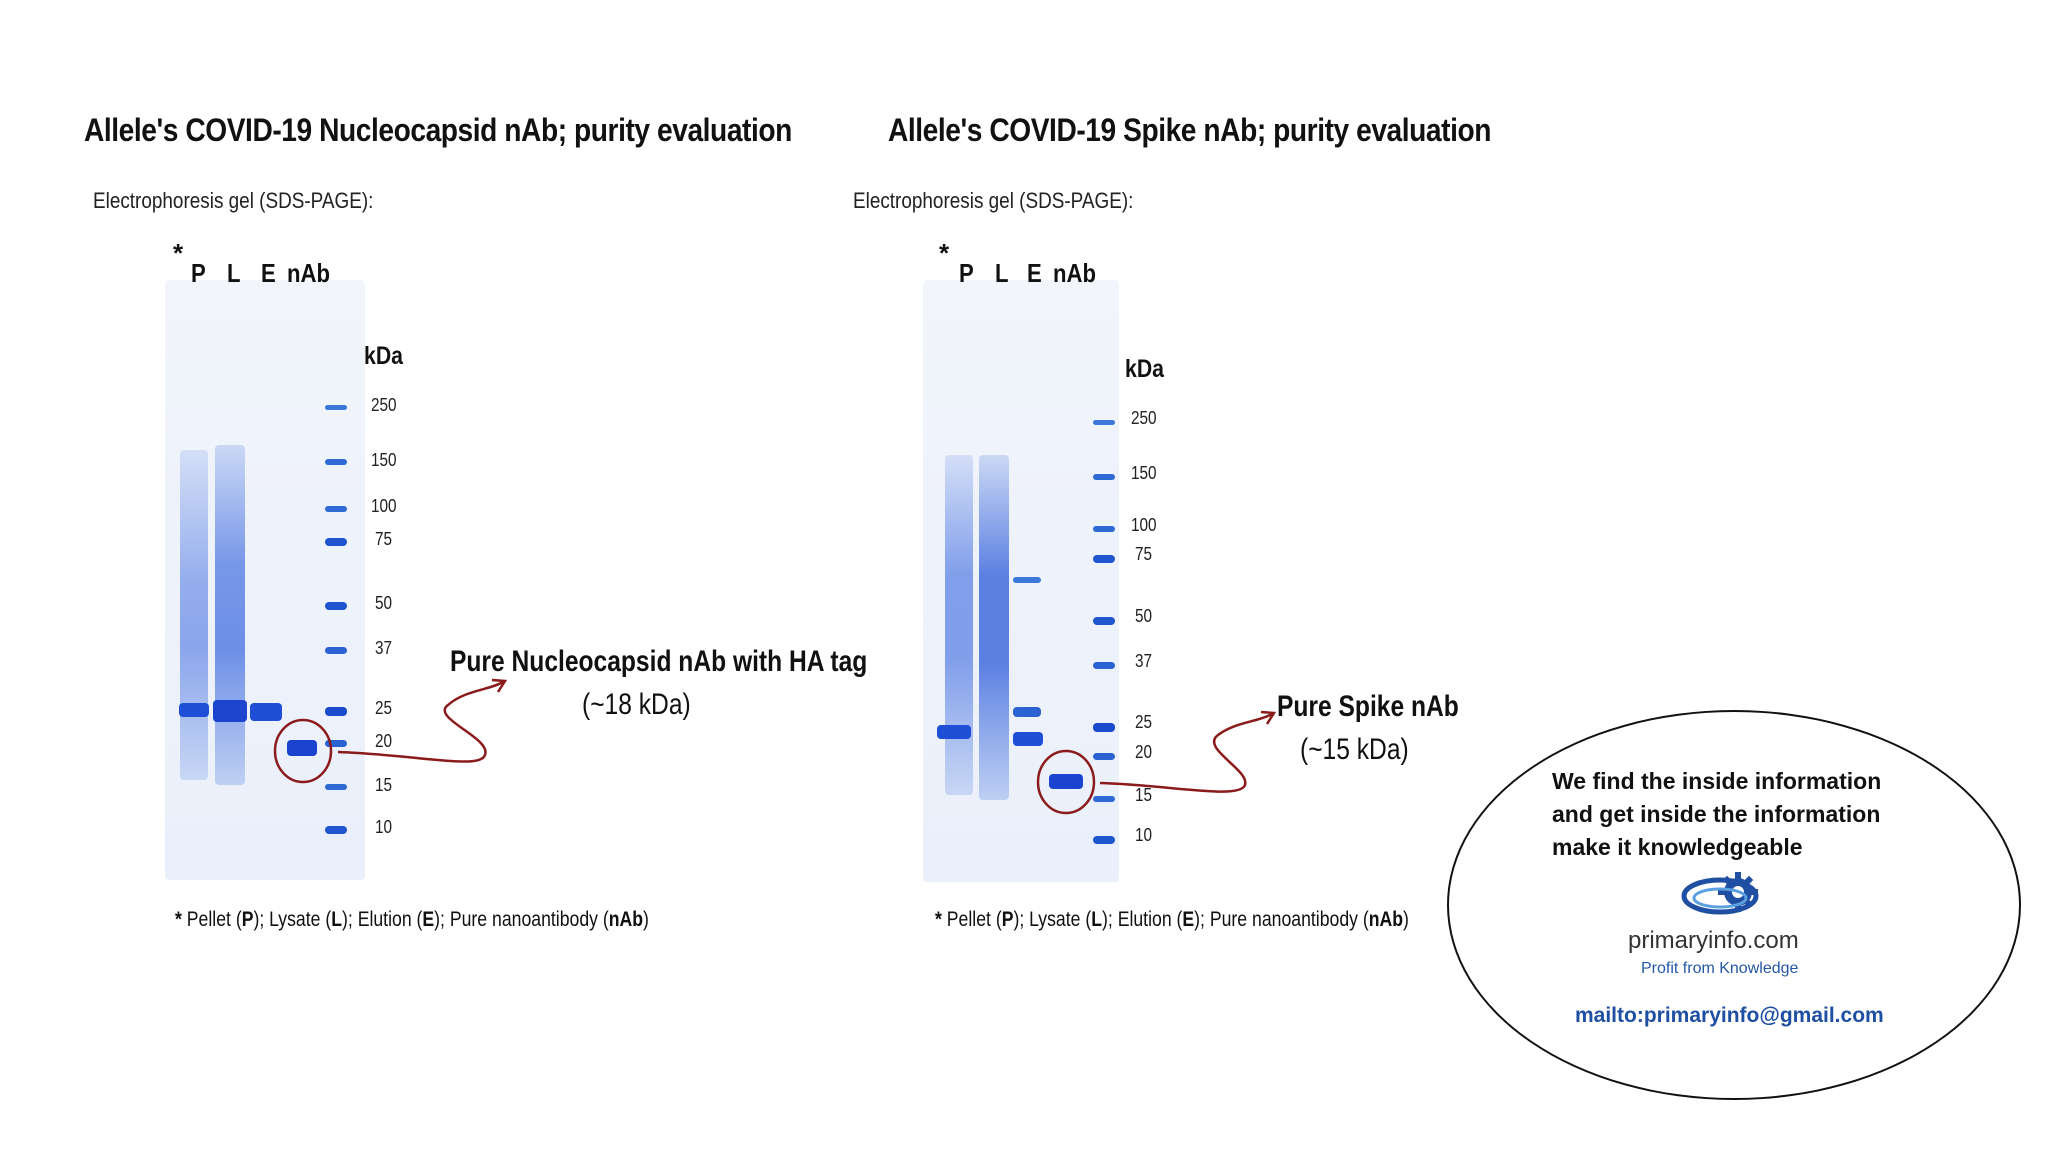 The width and height of the screenshot is (2048, 1152). I want to click on promo-line-2: and get inside the information, so click(1716, 814).